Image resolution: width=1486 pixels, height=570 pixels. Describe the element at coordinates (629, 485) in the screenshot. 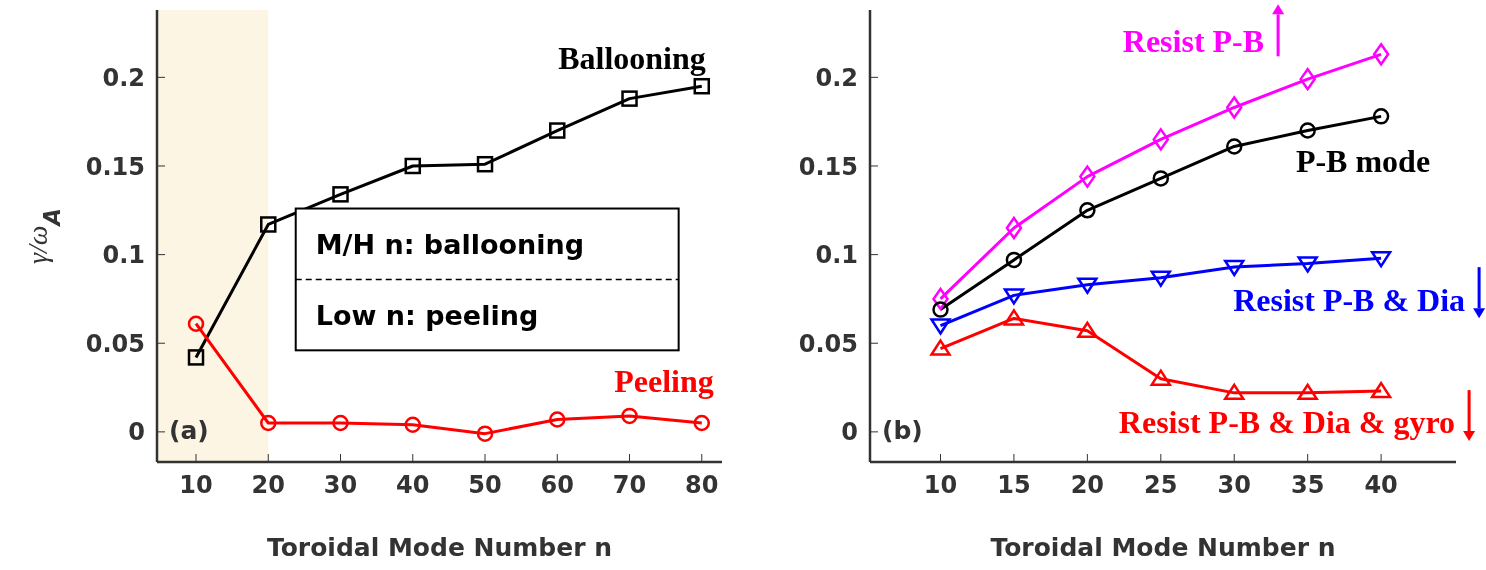

I see `x-tick-label: 70` at that location.